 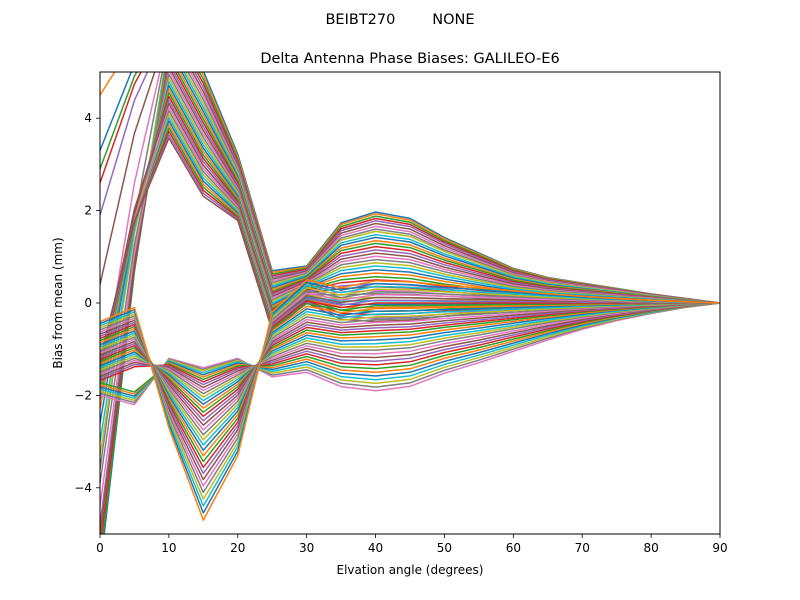 I want to click on x-tick-label: 10, so click(x=168, y=548).